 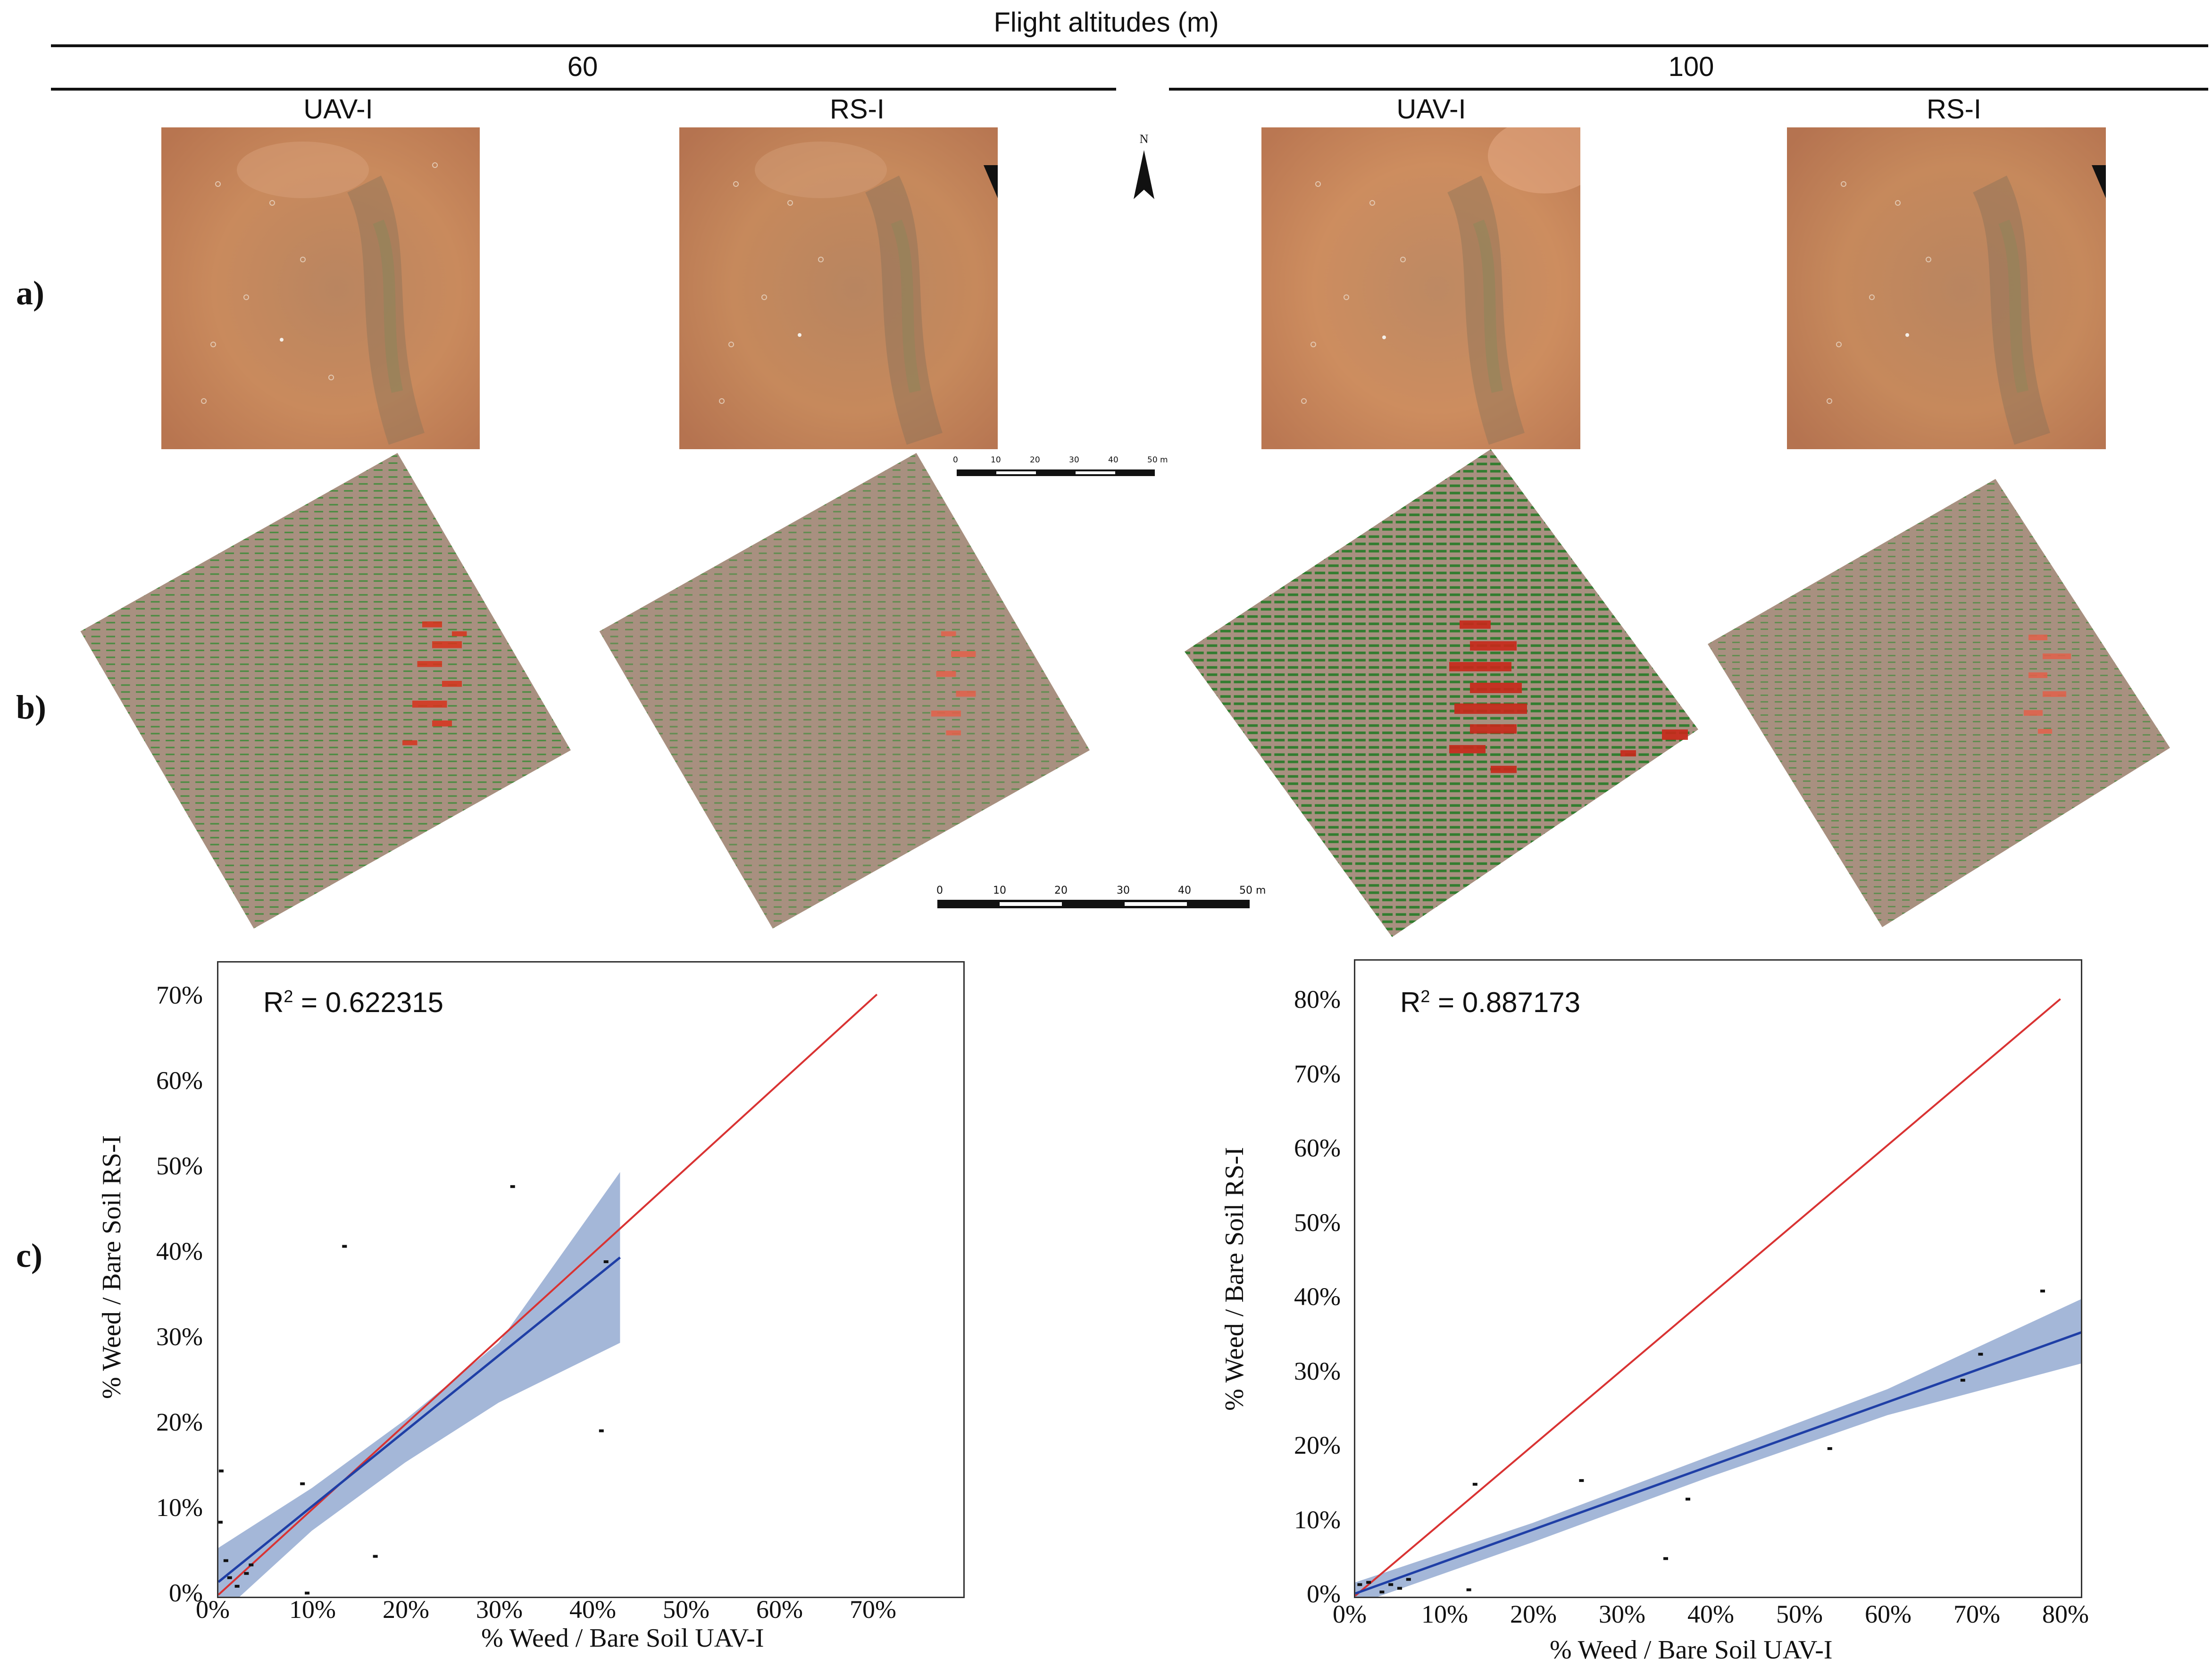 What do you see at coordinates (1425, 996) in the screenshot?
I see `r2-superscript: 2` at bounding box center [1425, 996].